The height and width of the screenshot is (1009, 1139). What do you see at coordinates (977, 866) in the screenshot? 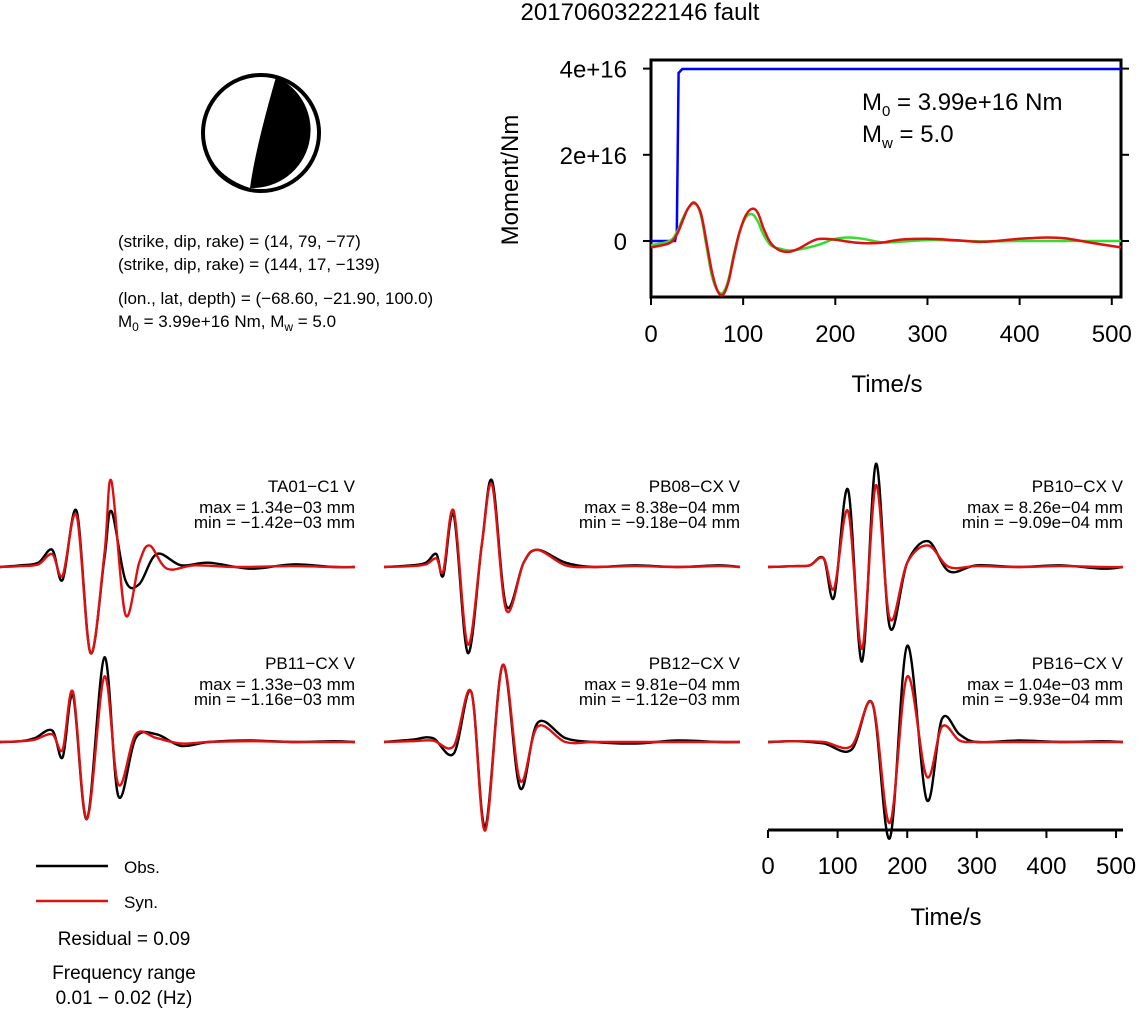
I see `waveform-xtick-label: 300` at bounding box center [977, 866].